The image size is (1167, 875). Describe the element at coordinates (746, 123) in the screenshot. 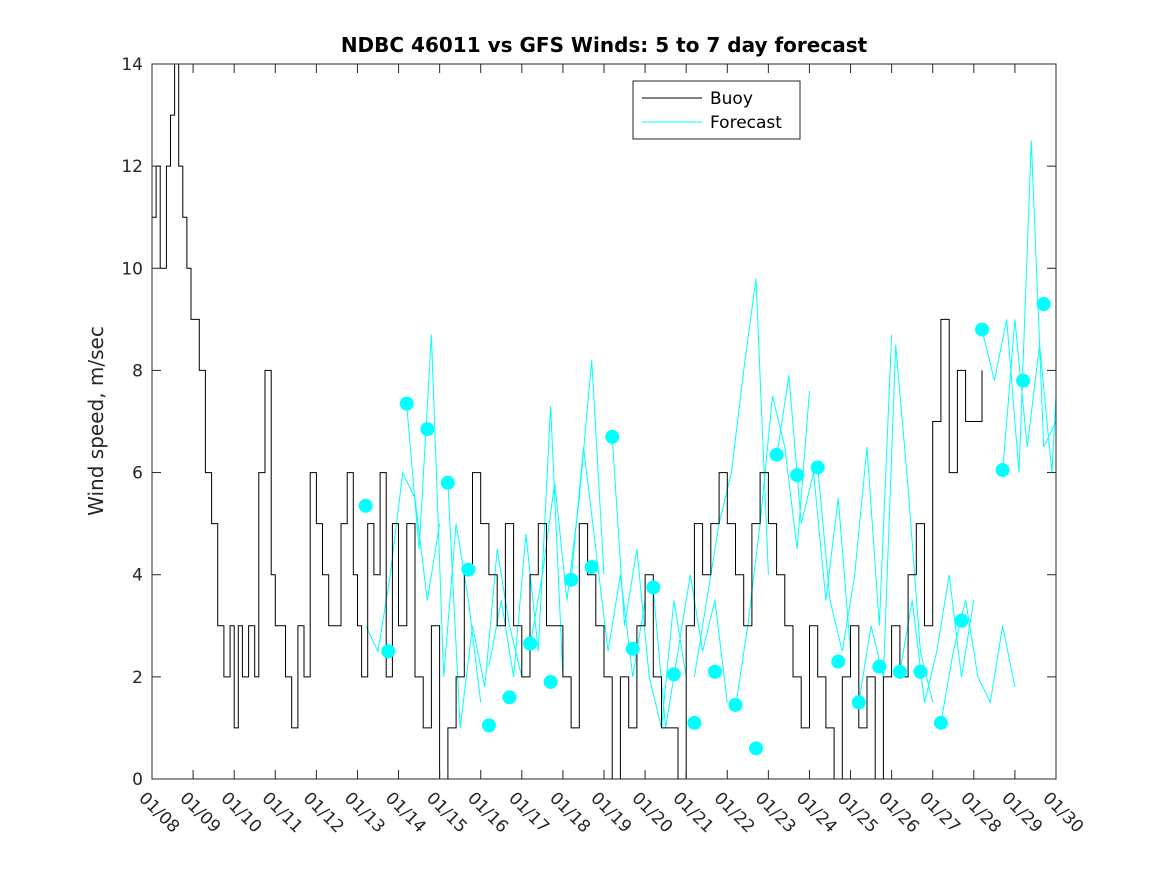

I see `legend-forecast-label: Forecast` at that location.